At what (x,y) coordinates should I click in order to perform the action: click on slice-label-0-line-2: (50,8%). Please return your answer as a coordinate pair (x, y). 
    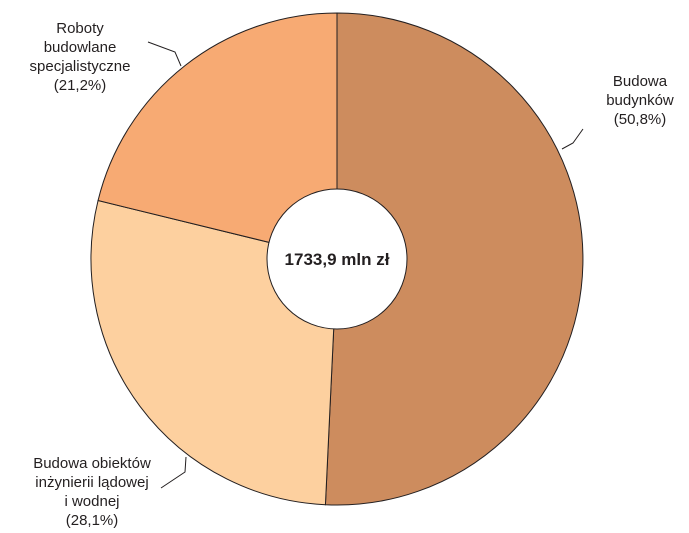
    Looking at the image, I should click on (640, 119).